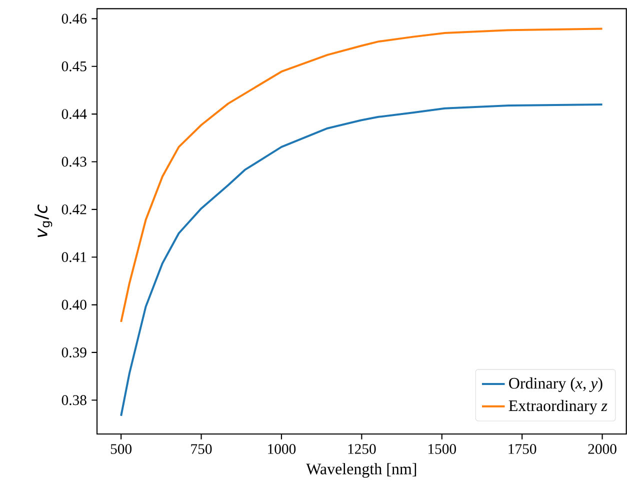  What do you see at coordinates (74, 400) in the screenshot?
I see `y-tick-label: 0.38` at bounding box center [74, 400].